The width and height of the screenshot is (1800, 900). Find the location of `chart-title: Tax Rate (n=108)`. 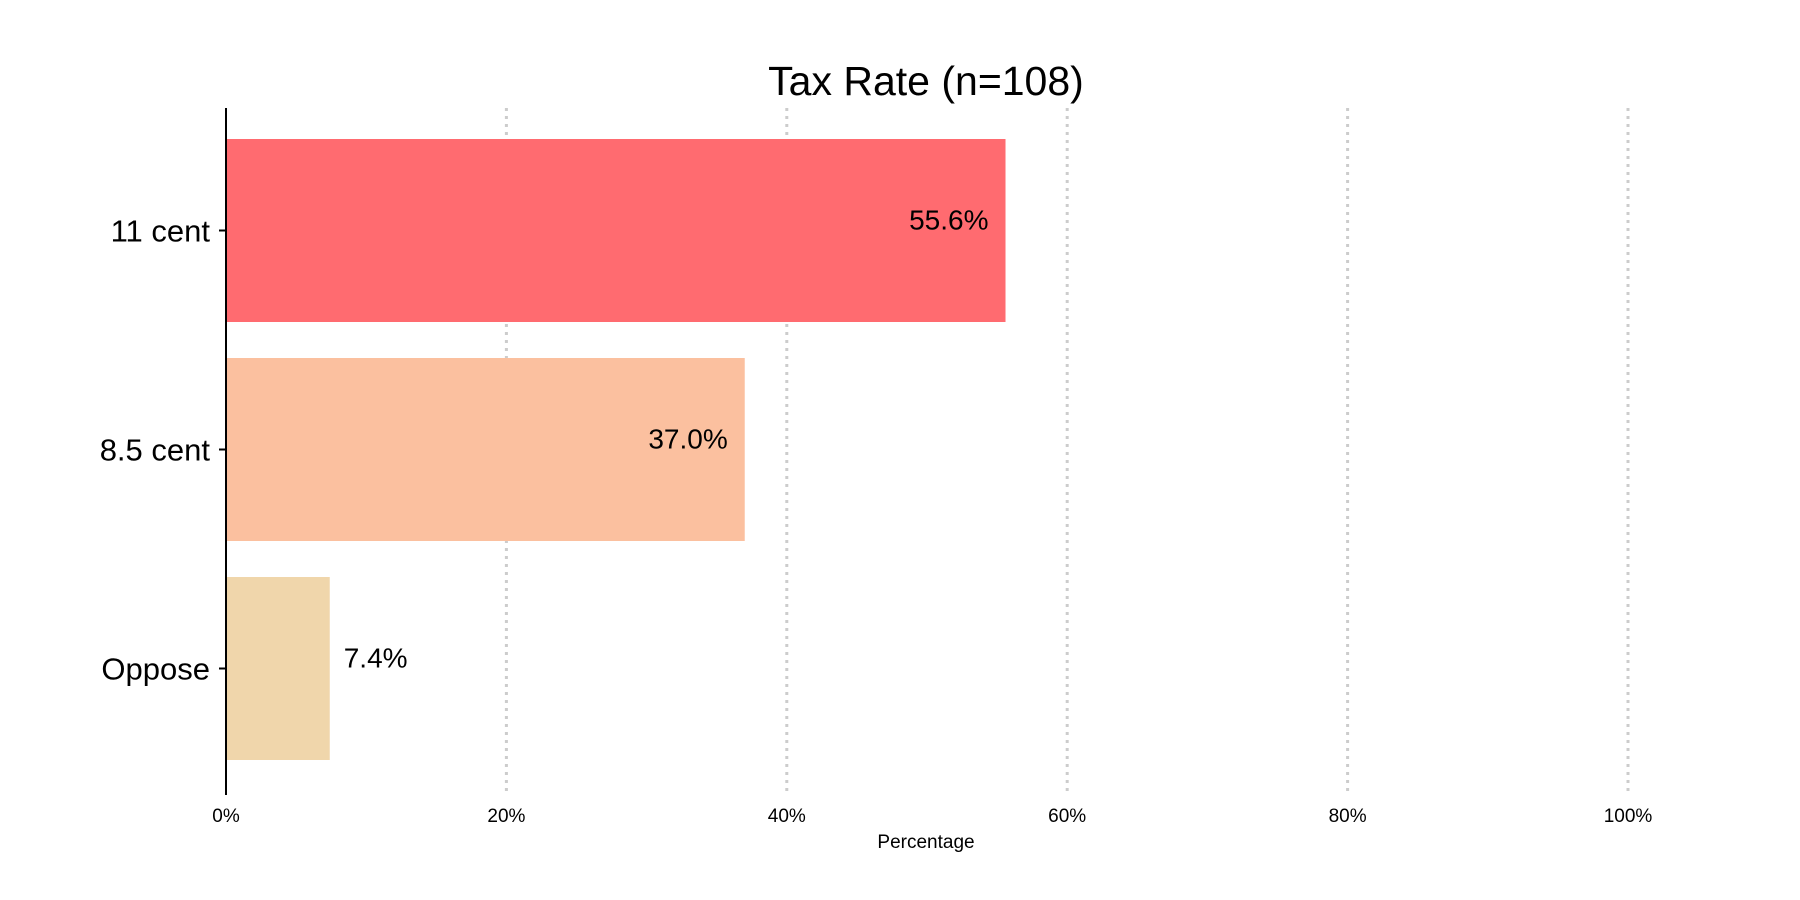

chart-title: Tax Rate (n=108) is located at coordinates (926, 81).